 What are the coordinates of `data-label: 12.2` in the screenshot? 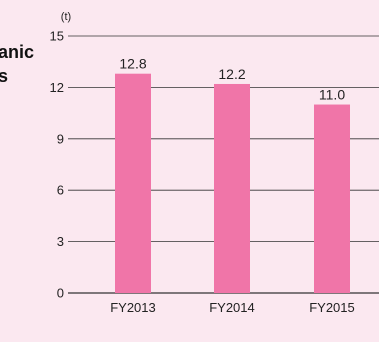 It's located at (231, 74).